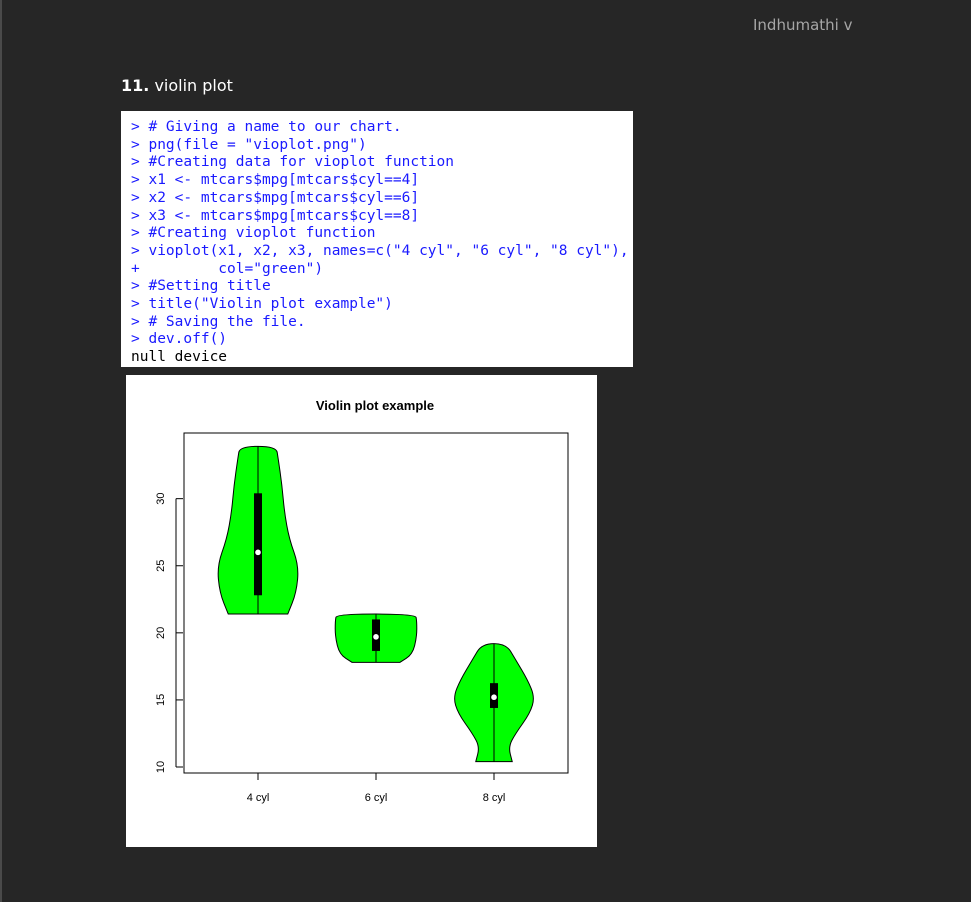 The height and width of the screenshot is (902, 971). Describe the element at coordinates (494, 798) in the screenshot. I see `x-axis-tick-label: 8 cyl` at that location.